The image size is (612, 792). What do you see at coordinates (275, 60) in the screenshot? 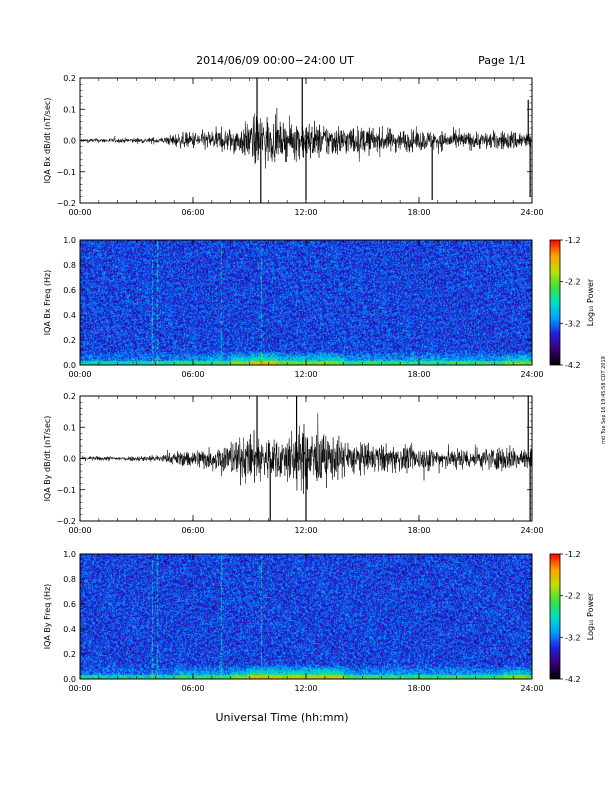
I see `page-title: 2014/06/09 00:00−24:00 UT` at bounding box center [275, 60].